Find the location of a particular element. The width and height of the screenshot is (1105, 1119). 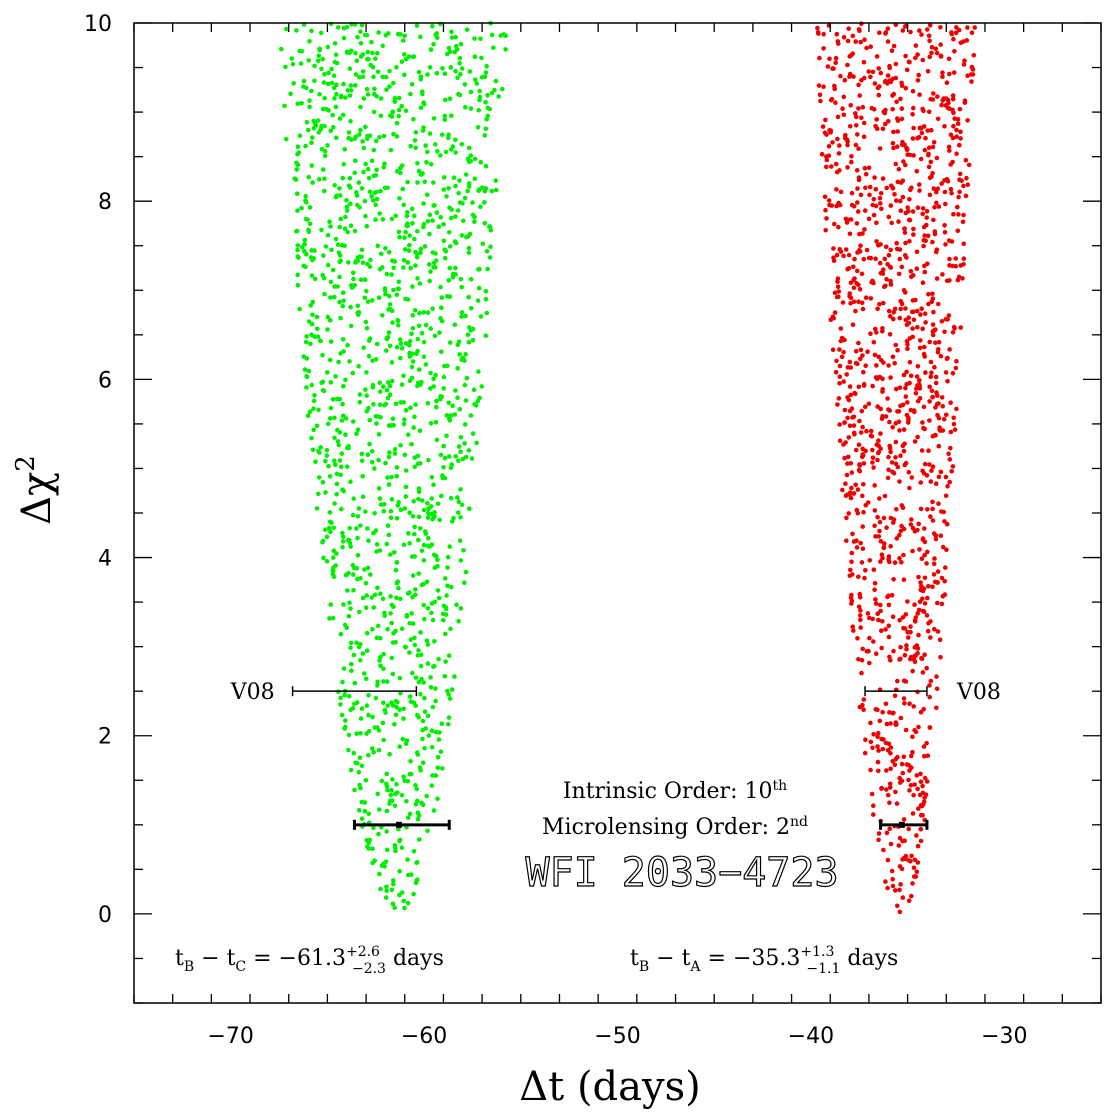

delay-ba-minus: − is located at coordinates (665, 958).